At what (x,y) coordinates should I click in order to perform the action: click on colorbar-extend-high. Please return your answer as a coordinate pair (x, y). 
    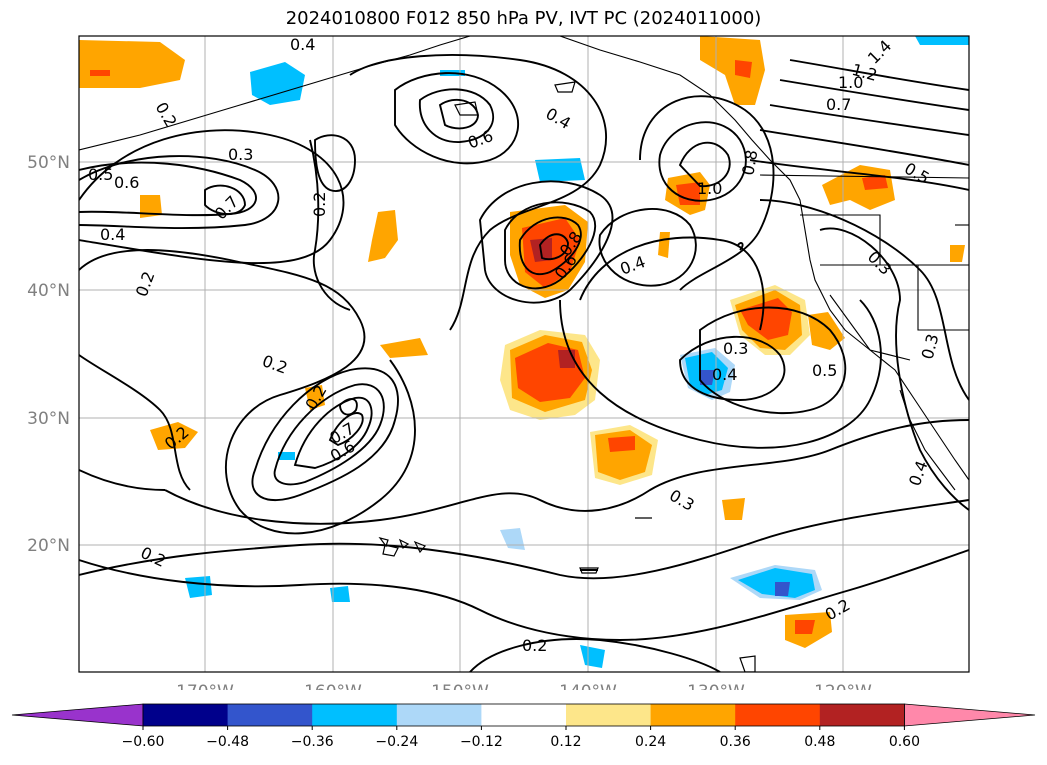
    Looking at the image, I should click on (970, 715).